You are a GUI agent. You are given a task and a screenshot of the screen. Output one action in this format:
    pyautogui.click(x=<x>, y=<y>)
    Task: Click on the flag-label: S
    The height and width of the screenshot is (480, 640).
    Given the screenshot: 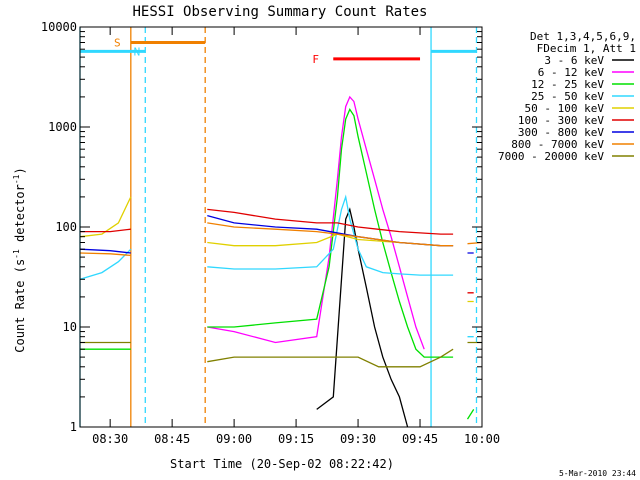 What is the action you would take?
    pyautogui.click(x=117, y=42)
    